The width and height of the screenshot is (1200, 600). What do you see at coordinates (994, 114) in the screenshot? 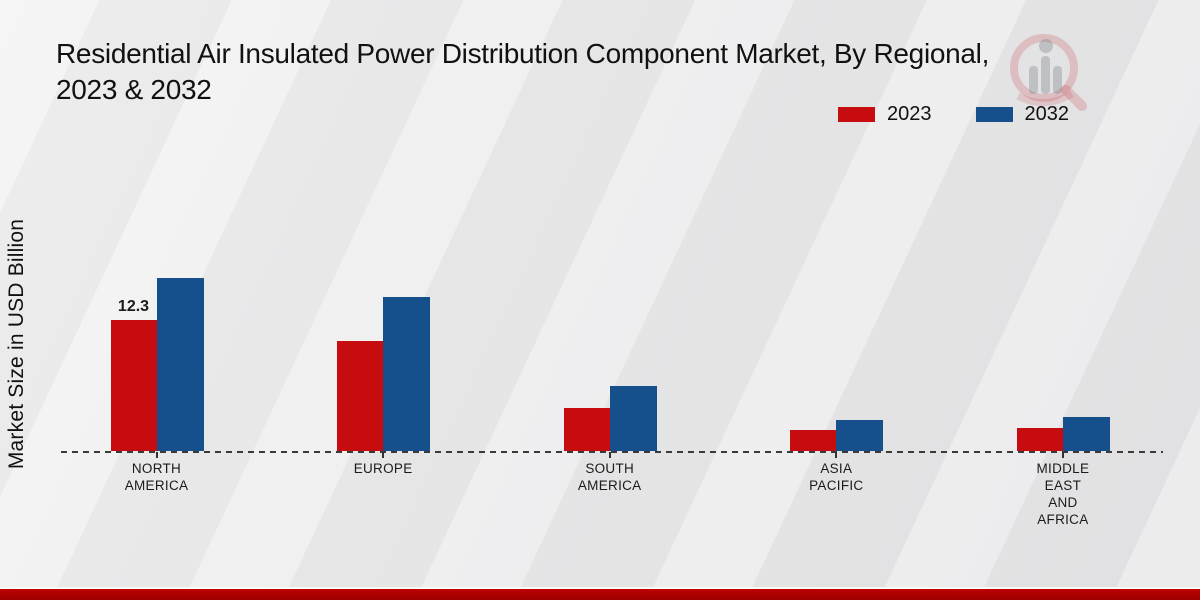
I see `legend-swatch-2032` at bounding box center [994, 114].